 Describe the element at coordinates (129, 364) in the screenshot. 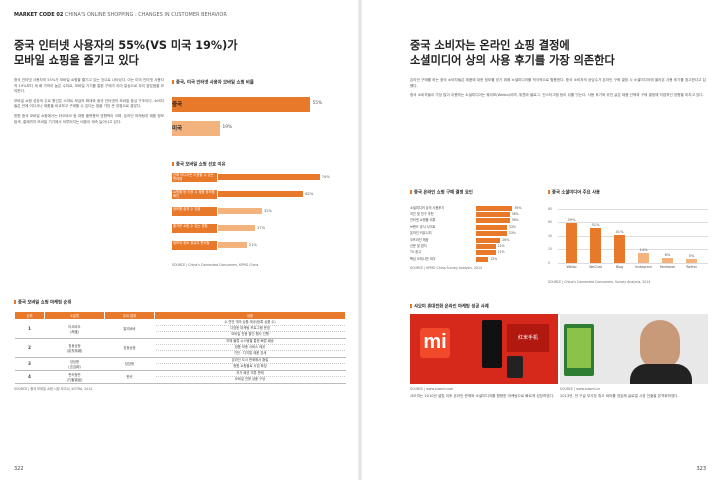

I see `table-cell-company: 당당왕` at that location.